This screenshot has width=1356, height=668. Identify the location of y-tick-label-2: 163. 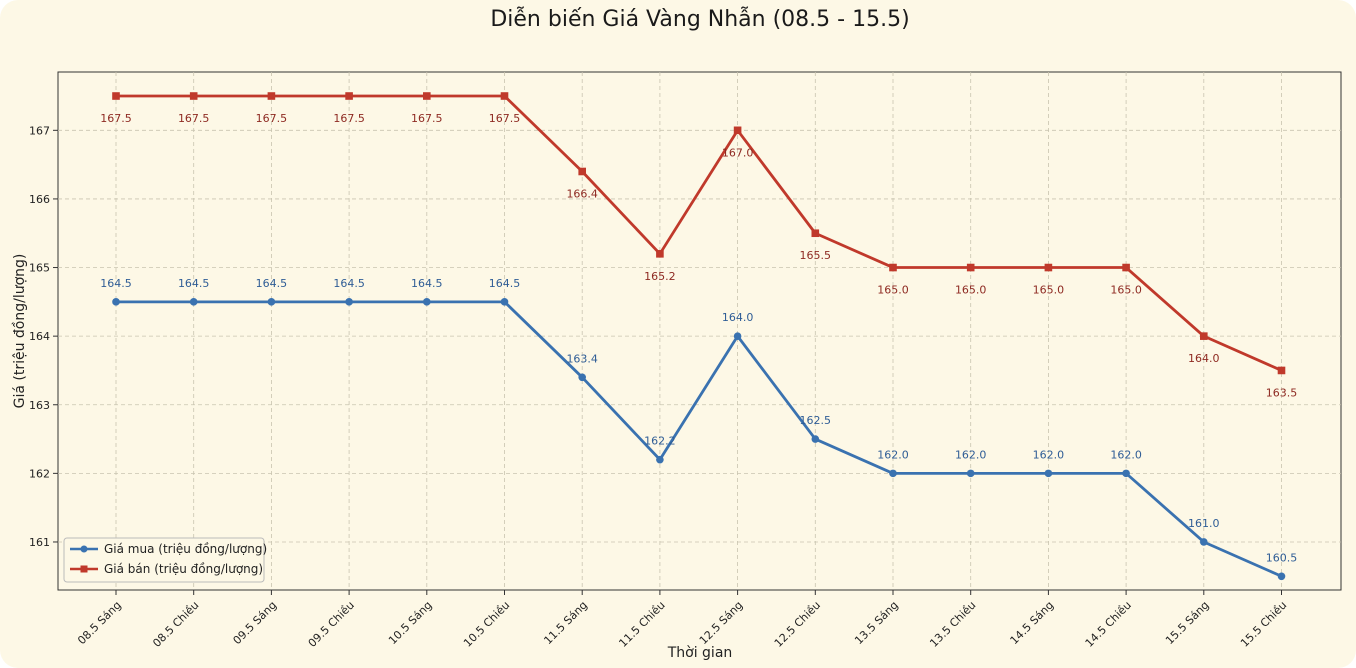
(39, 405).